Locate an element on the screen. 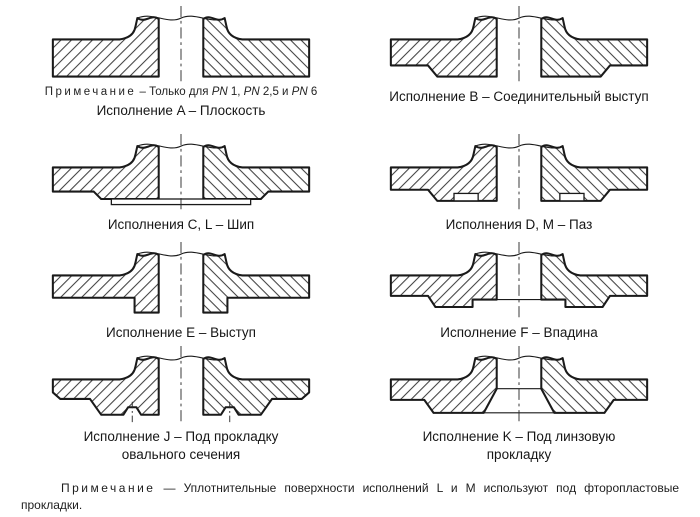 The height and width of the screenshot is (517, 700). footnote-label: Примечание is located at coordinates (108, 488).